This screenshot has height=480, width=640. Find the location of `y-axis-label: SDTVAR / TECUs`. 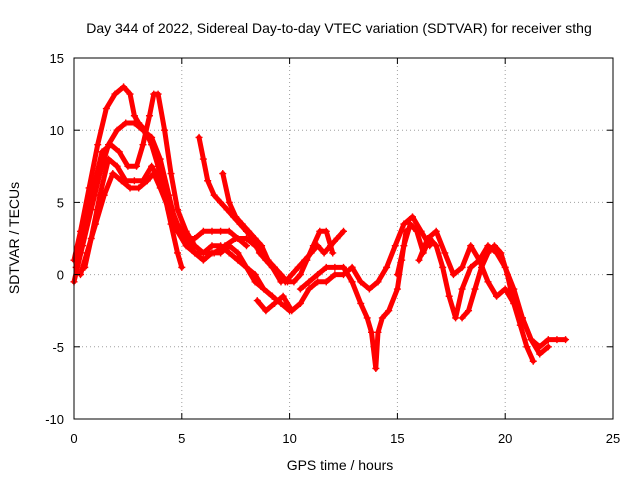

y-axis-label: SDTVAR / TECUs is located at coordinates (14, 238).